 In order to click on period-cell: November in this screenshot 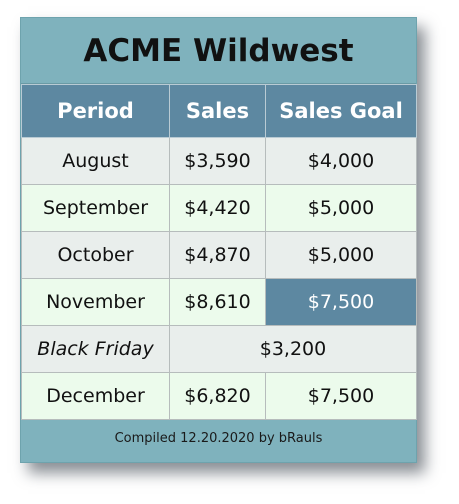, I will do `click(95, 302)`.